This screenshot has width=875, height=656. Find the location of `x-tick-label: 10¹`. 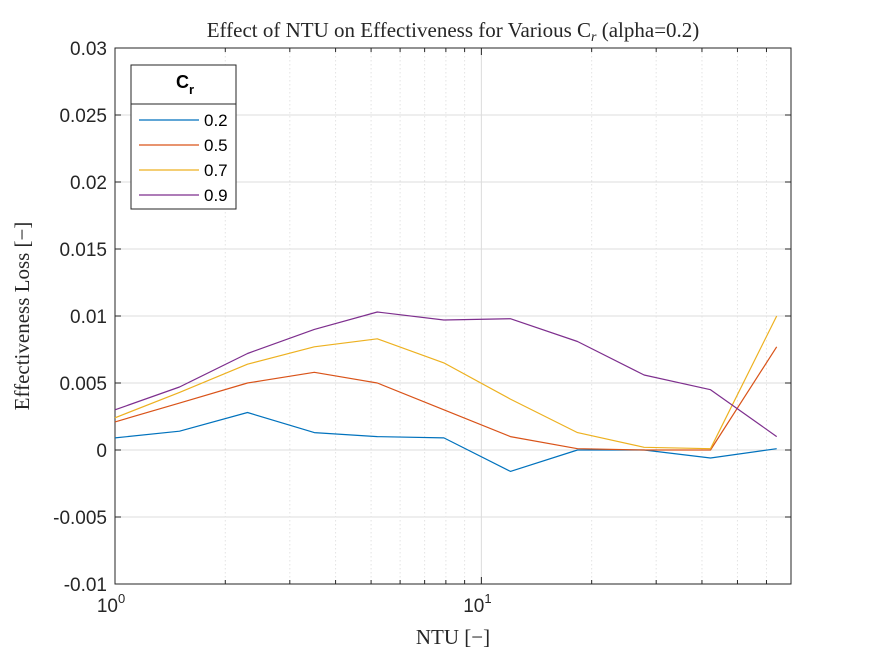

x-tick-label: 10¹ is located at coordinates (477, 604).